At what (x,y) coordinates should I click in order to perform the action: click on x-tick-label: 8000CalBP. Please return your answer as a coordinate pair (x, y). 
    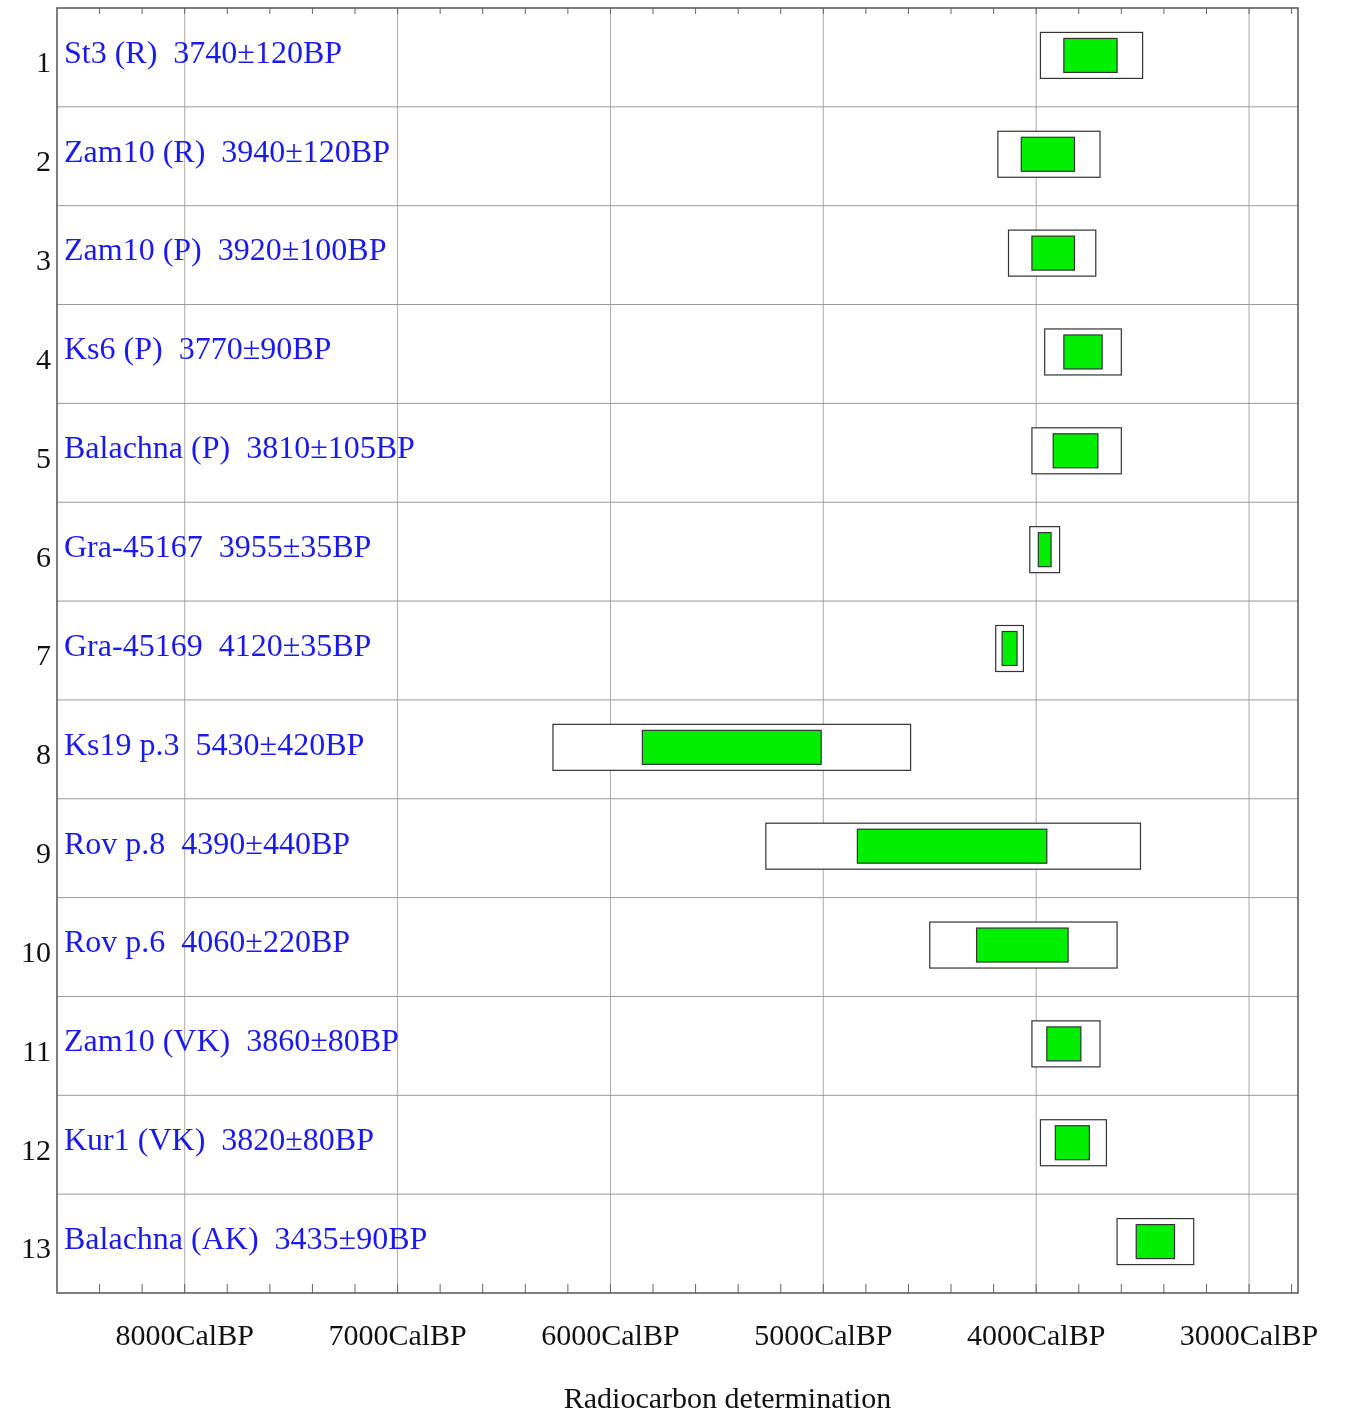
    Looking at the image, I should click on (184, 1334).